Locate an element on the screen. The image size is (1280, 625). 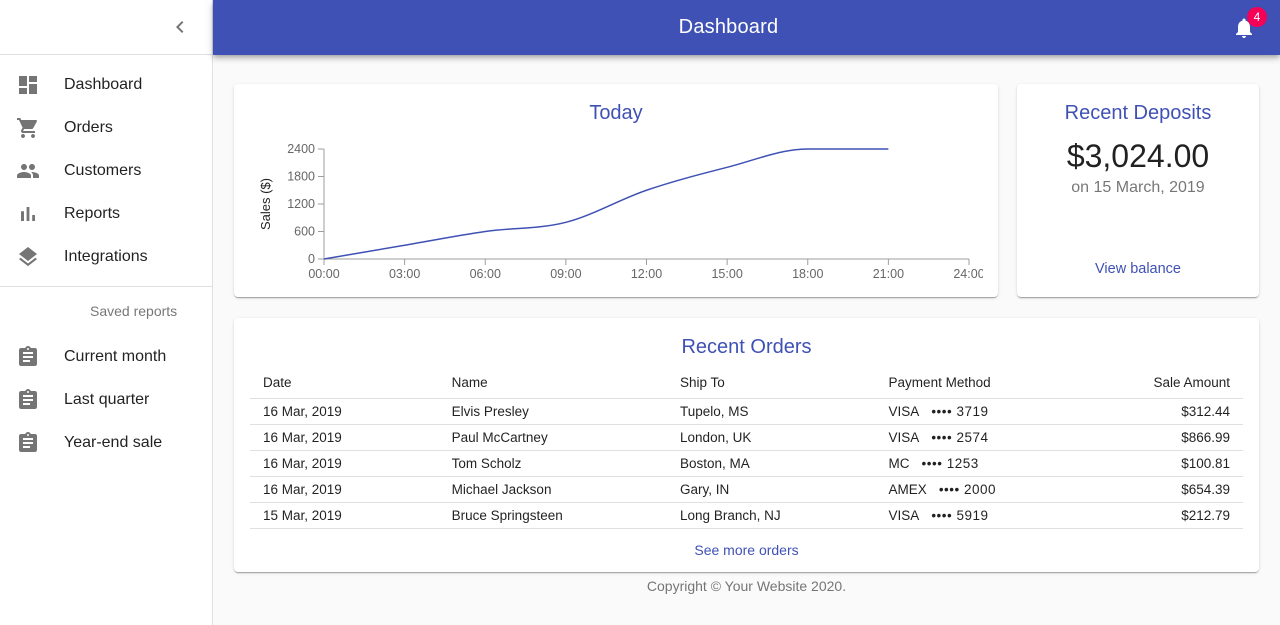
sidebar-item-label: Dashboard is located at coordinates (103, 84).